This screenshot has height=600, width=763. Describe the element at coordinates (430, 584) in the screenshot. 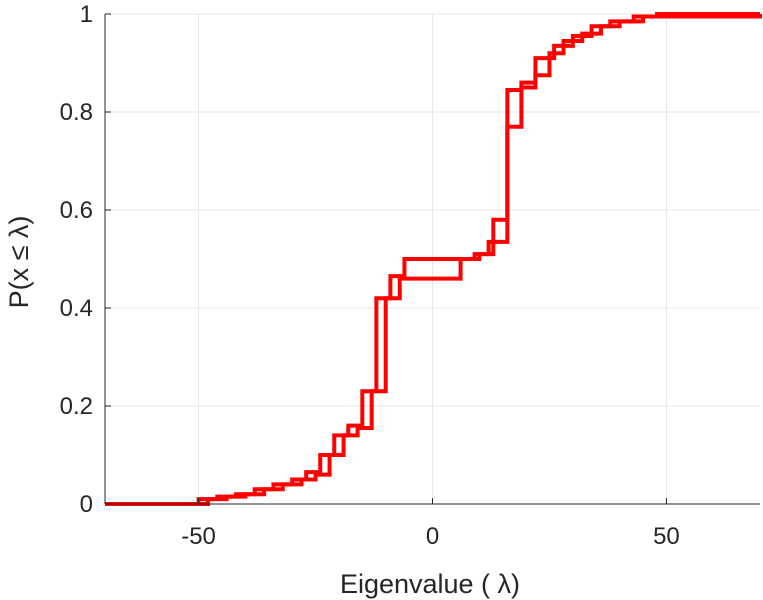

I see `x-axis-label: Eigenvalue ( λ)` at that location.